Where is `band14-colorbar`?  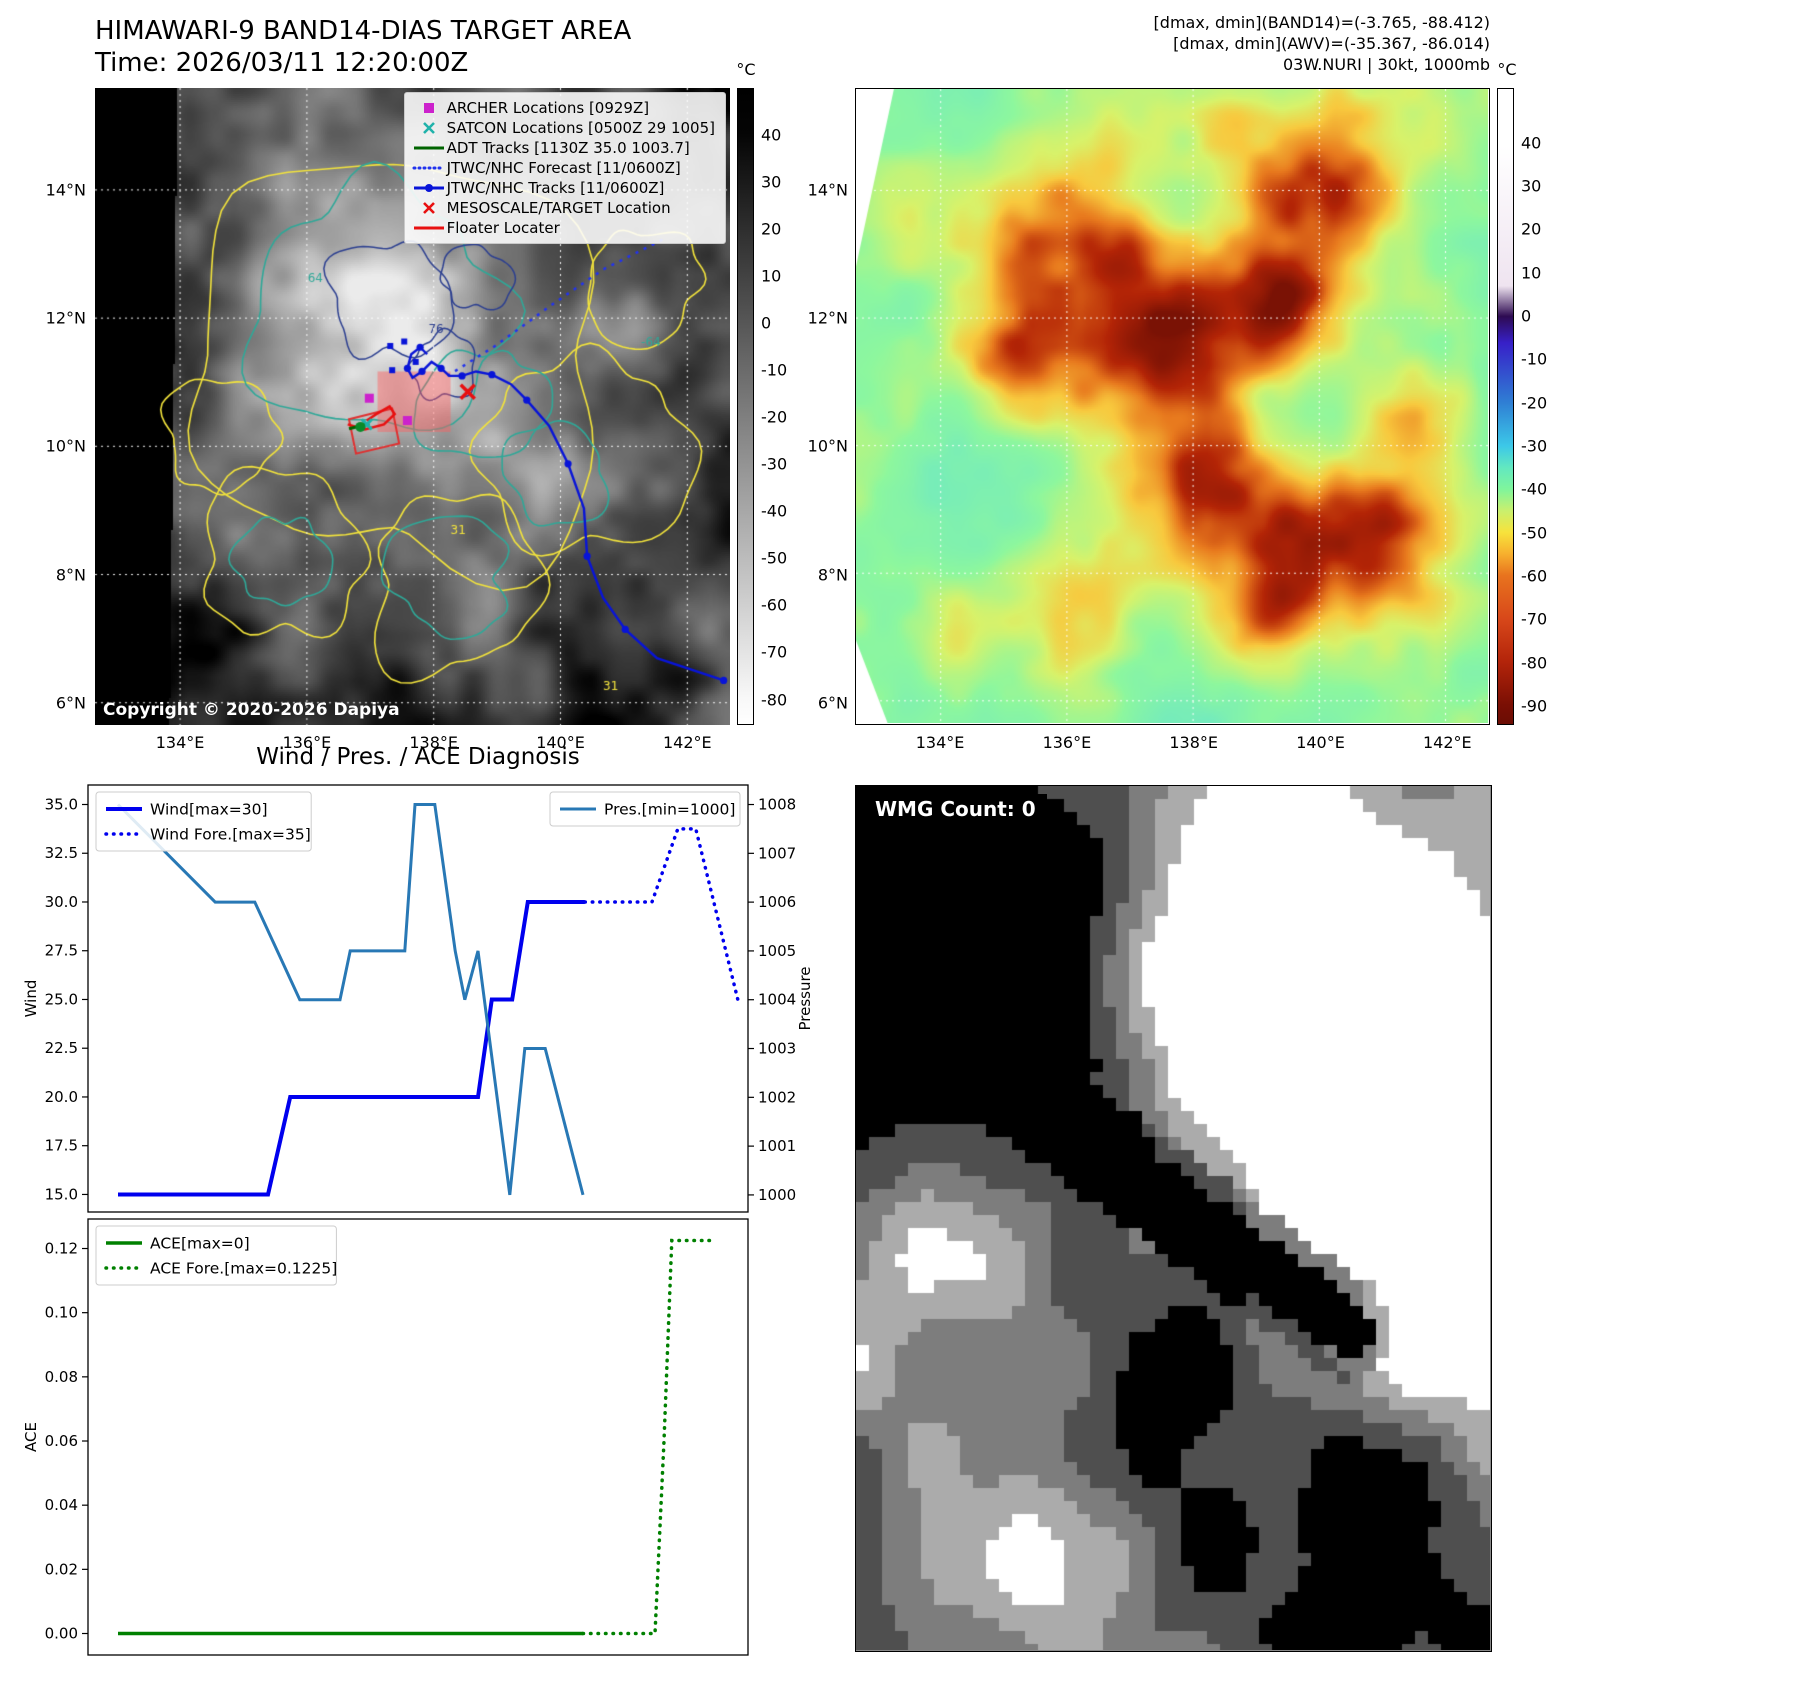
band14-colorbar is located at coordinates (745, 406).